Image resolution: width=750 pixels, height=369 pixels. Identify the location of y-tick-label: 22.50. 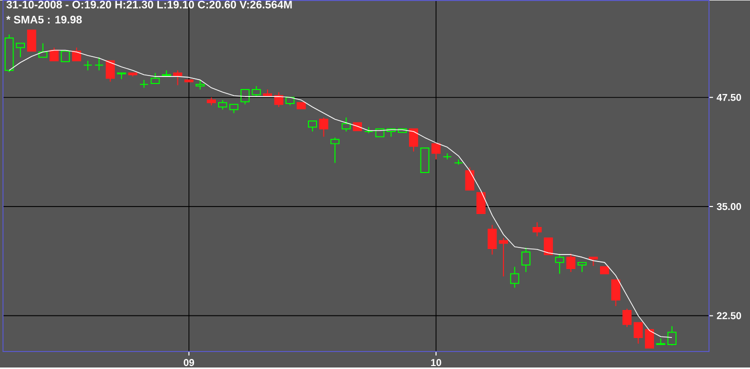
(729, 316).